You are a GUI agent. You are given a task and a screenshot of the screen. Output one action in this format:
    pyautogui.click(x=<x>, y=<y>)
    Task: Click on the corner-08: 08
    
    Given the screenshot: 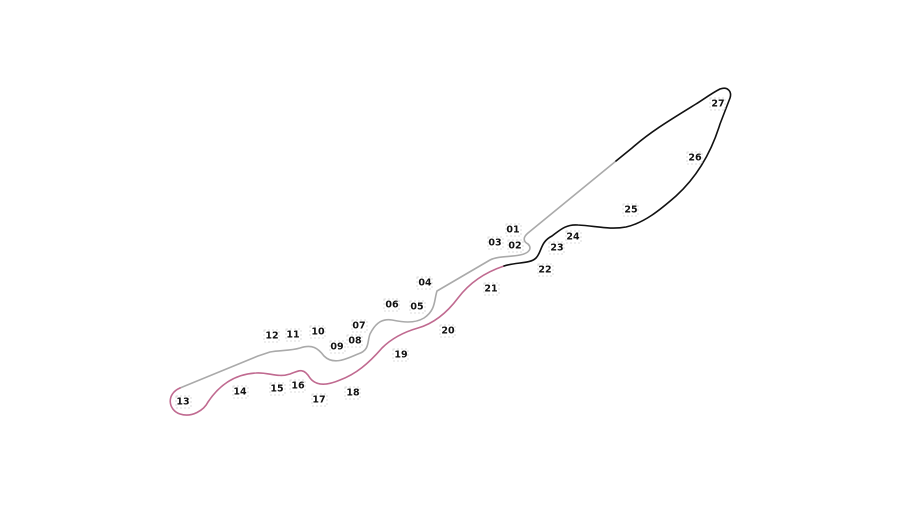 What is the action you would take?
    pyautogui.click(x=354, y=341)
    